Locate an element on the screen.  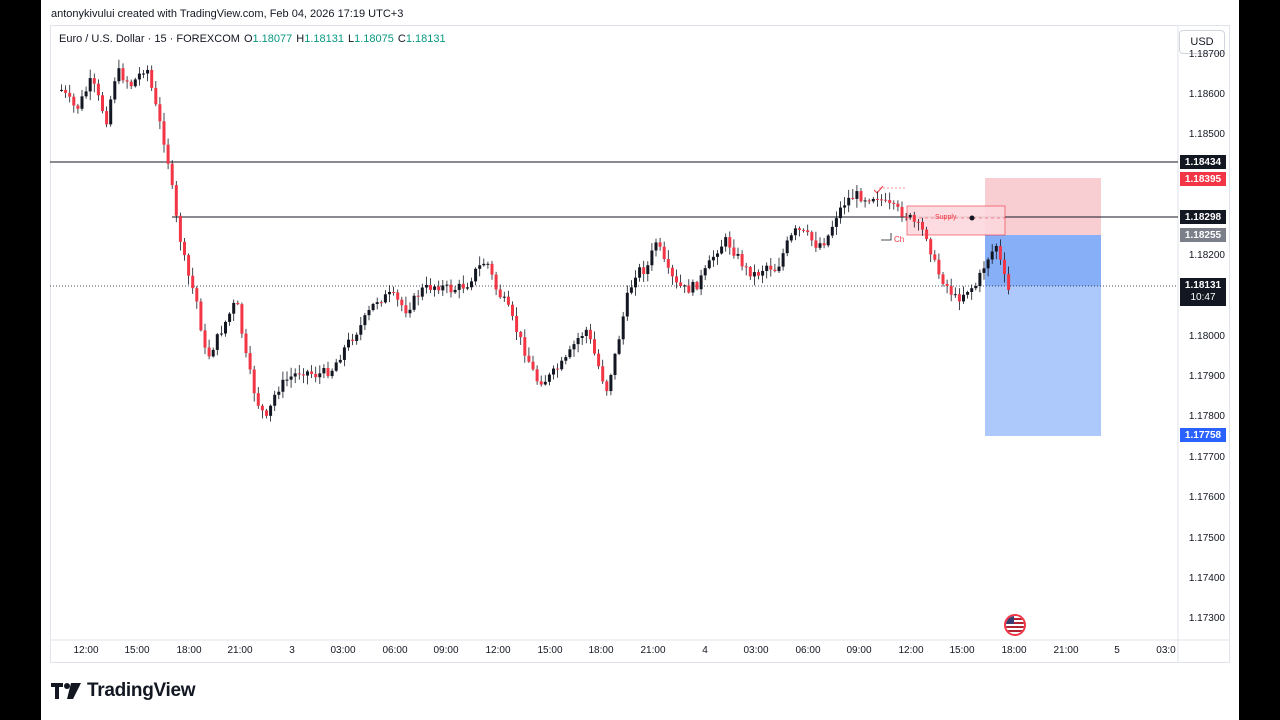
supply-zone-box is located at coordinates (956, 220).